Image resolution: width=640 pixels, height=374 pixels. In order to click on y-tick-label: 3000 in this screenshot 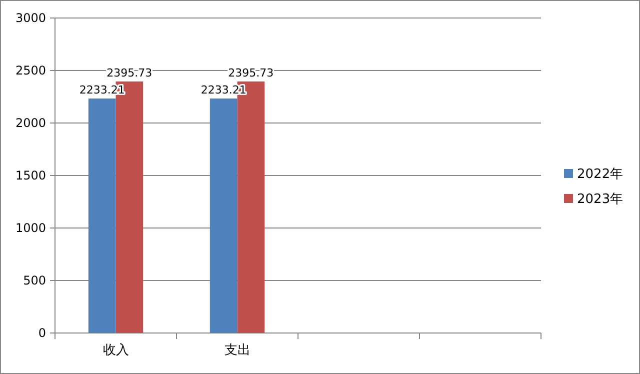, I will do `click(30, 18)`.